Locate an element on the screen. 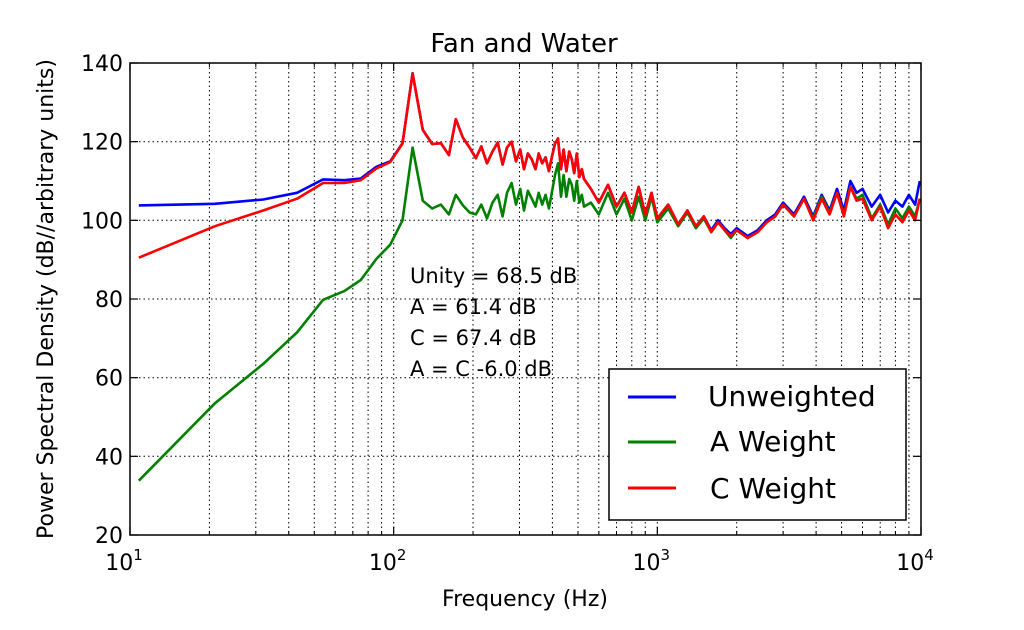  y-tick-label: 20 is located at coordinates (109, 536).